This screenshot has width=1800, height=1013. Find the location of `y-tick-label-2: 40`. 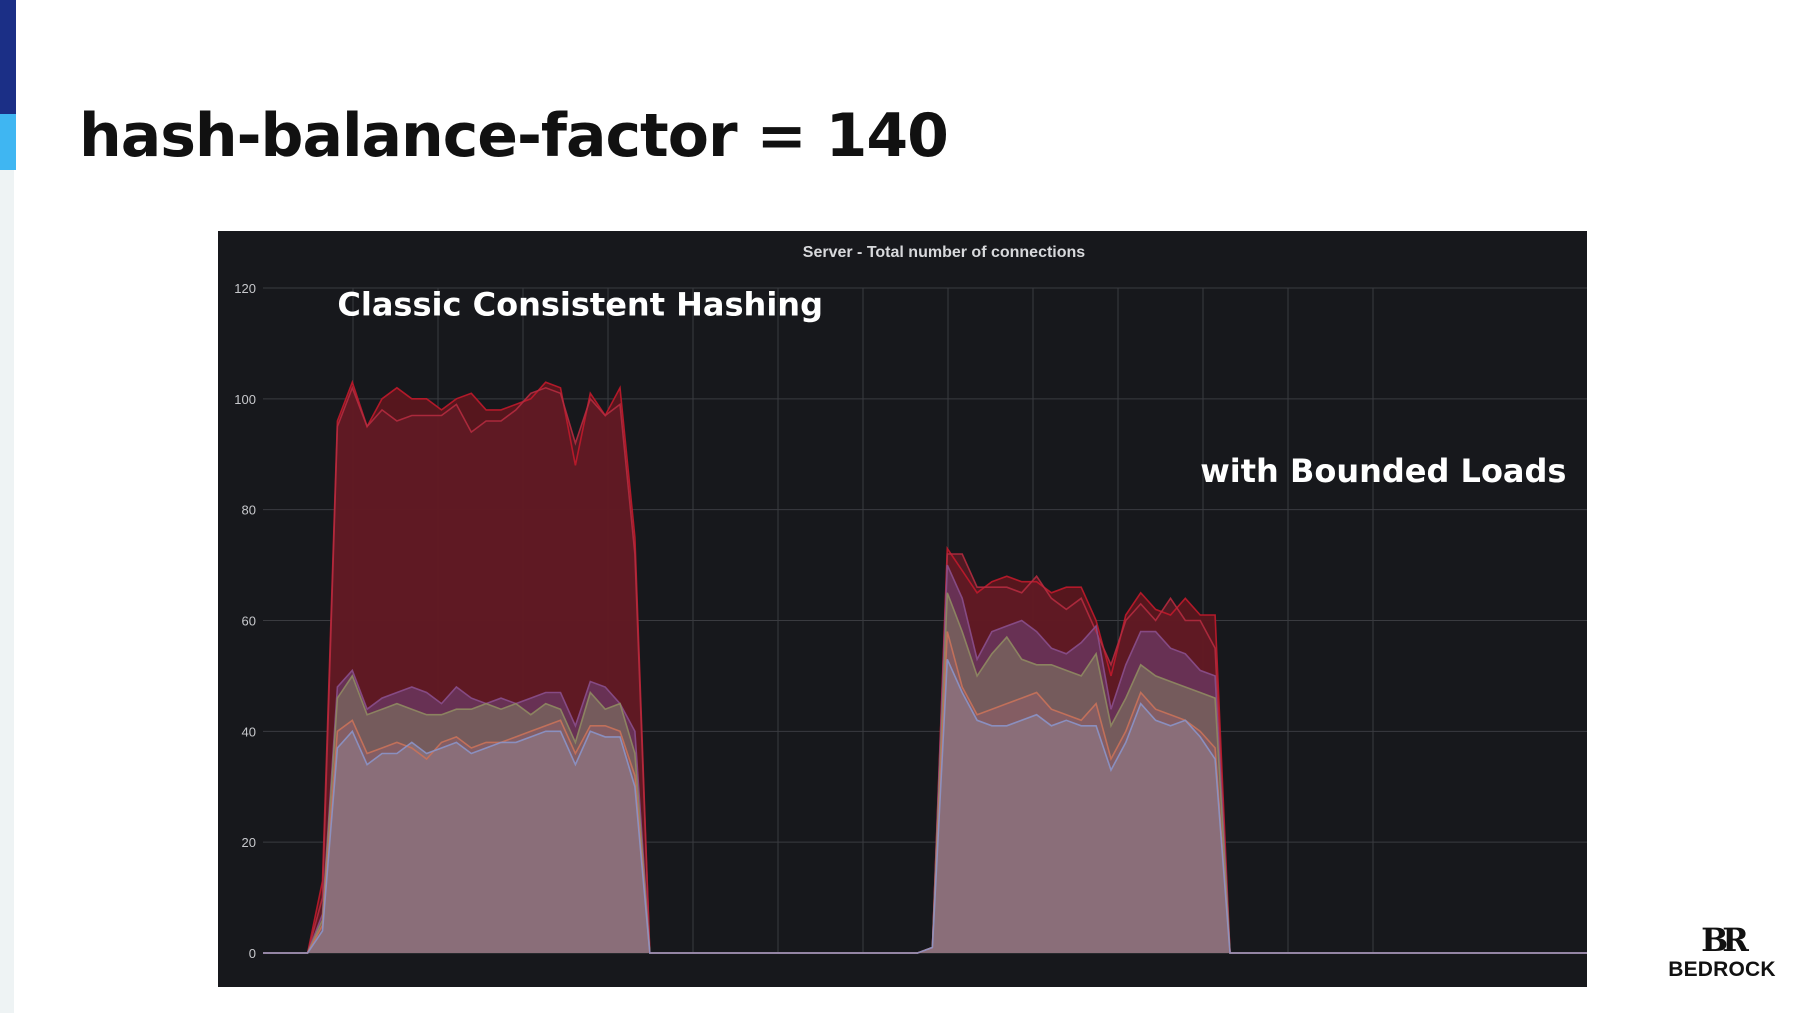

y-tick-label-2: 40 is located at coordinates (249, 731).